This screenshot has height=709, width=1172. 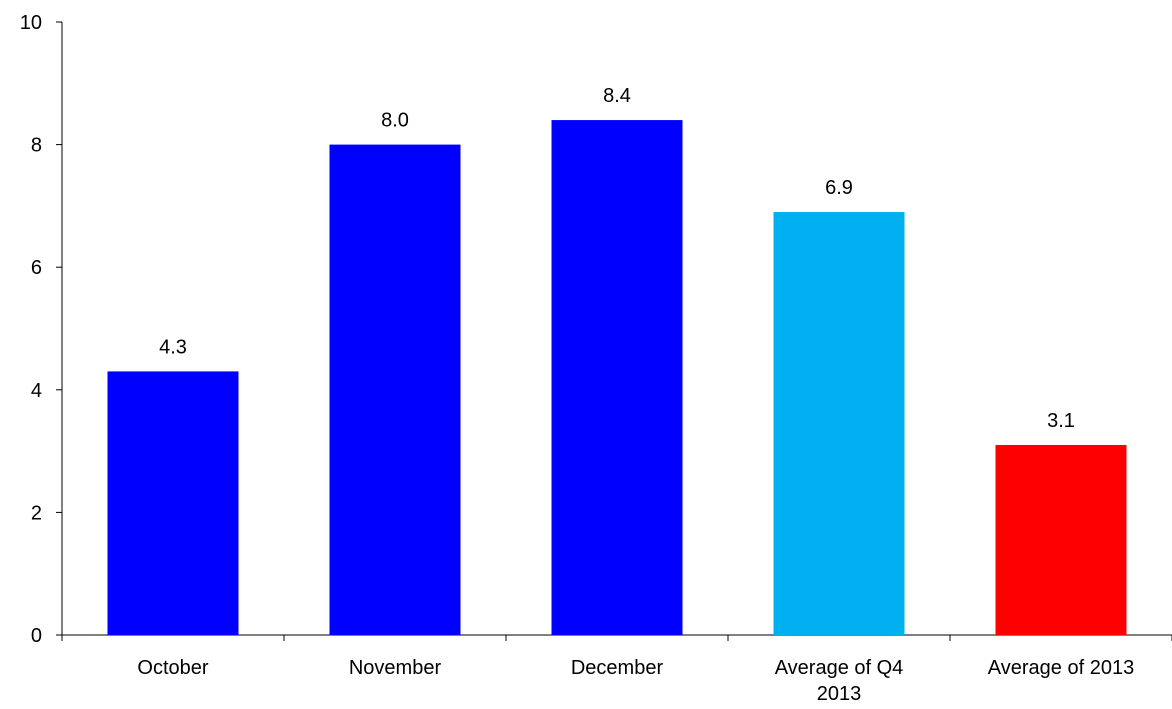 What do you see at coordinates (36, 268) in the screenshot?
I see `y-tick-label: 6` at bounding box center [36, 268].